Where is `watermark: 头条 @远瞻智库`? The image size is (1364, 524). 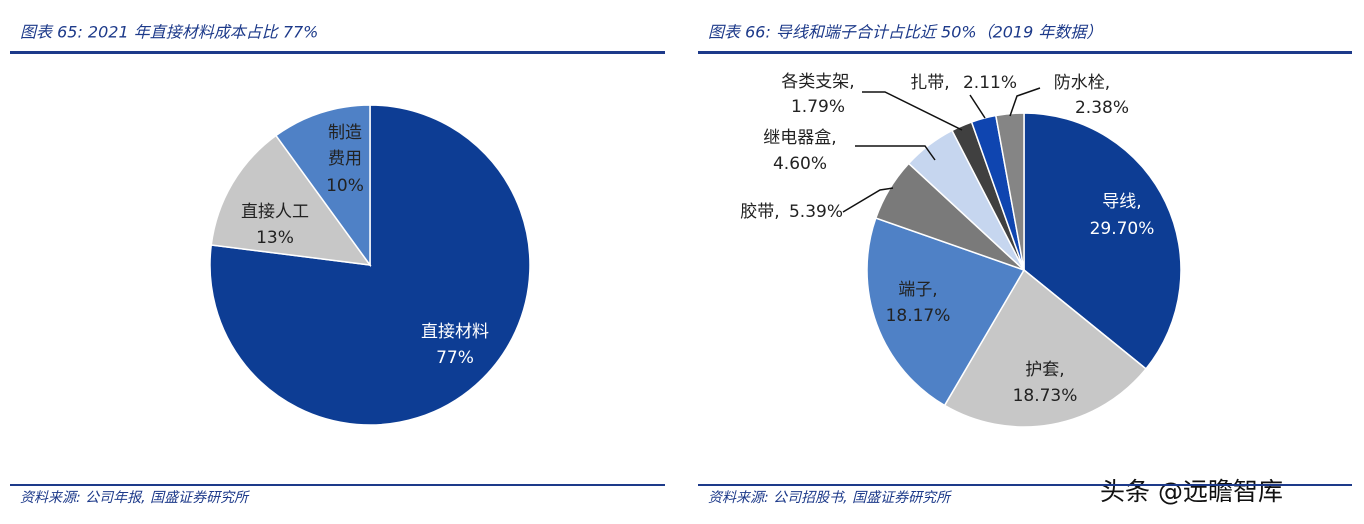 watermark: 头条 @远瞻智库 is located at coordinates (1191, 491).